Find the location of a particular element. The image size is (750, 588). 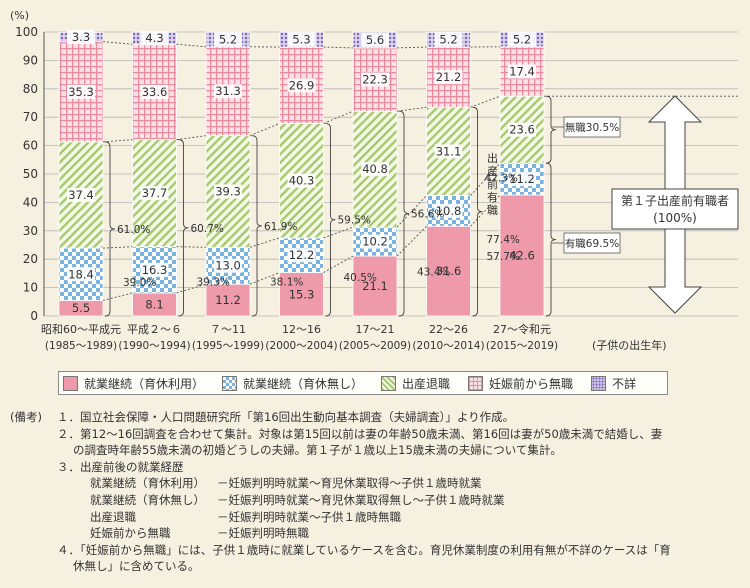

legend-item: 就業継続（育休利用） is located at coordinates (133, 383).